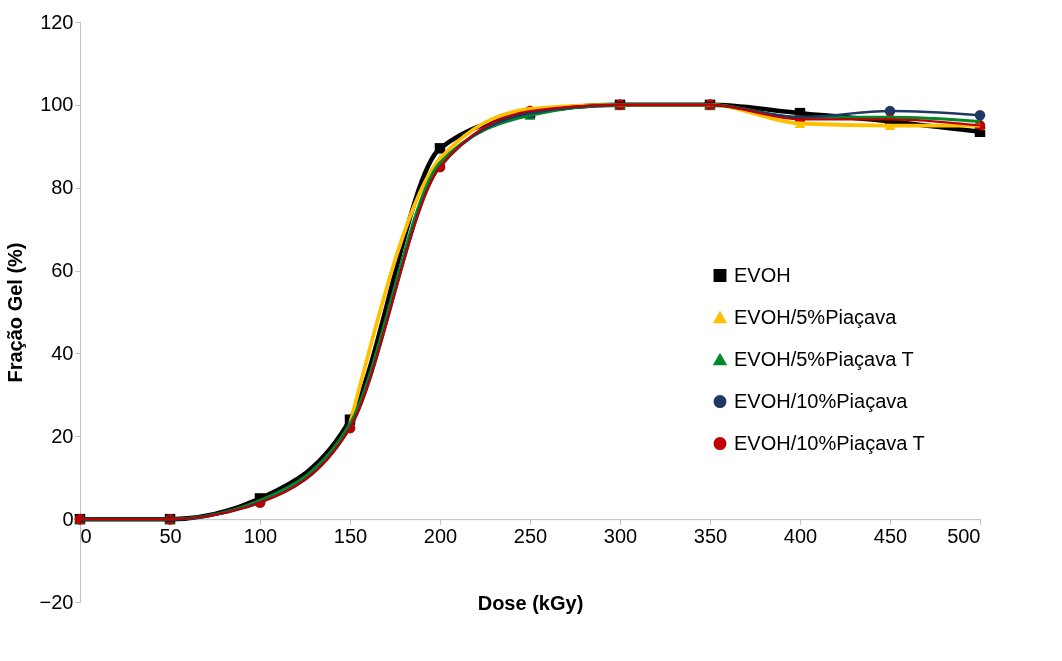 Image resolution: width=1062 pixels, height=661 pixels. Describe the element at coordinates (86, 535) in the screenshot. I see `x-tick-label: 0` at that location.